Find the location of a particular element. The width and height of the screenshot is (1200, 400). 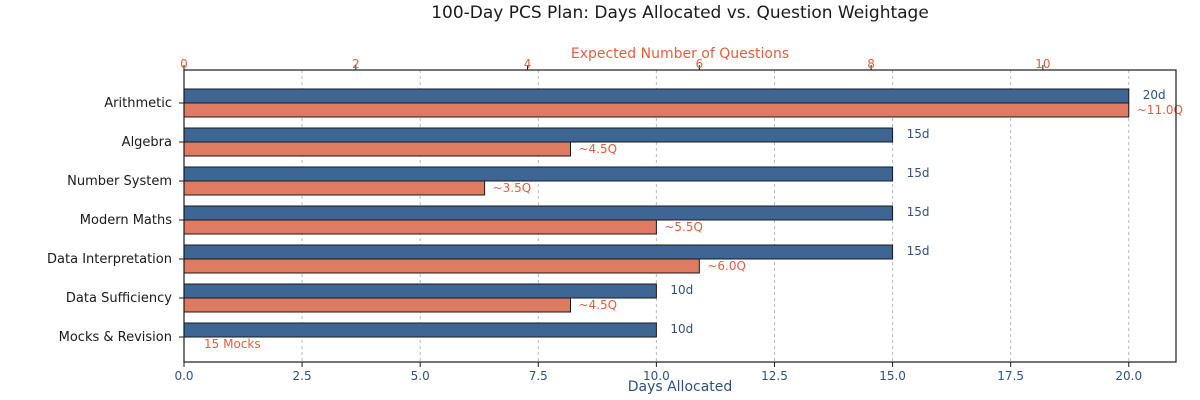

x2-tick-label: 2 is located at coordinates (356, 64).